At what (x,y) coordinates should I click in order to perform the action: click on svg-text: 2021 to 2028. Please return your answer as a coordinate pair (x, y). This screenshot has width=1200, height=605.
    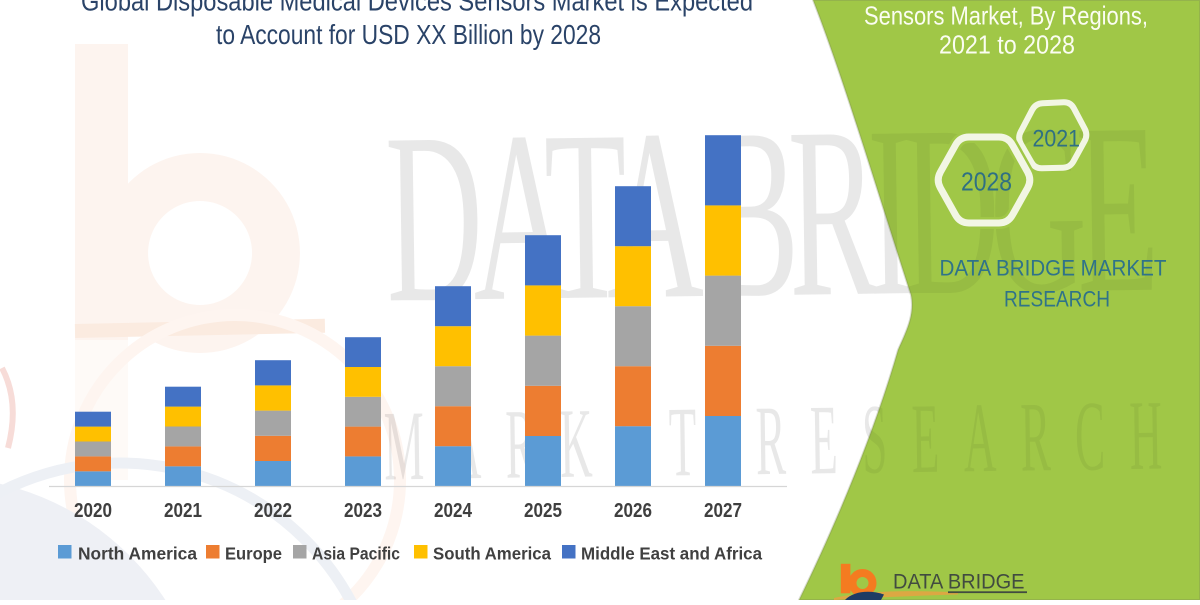
    Looking at the image, I should click on (1007, 45).